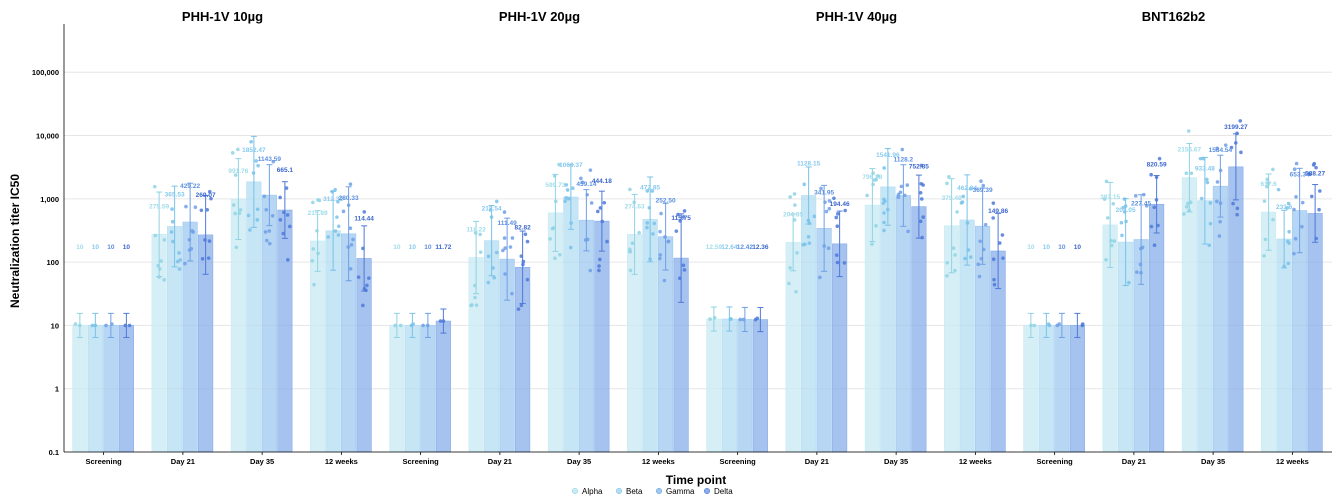  I want to click on data-label: 274.63, so click(635, 206).